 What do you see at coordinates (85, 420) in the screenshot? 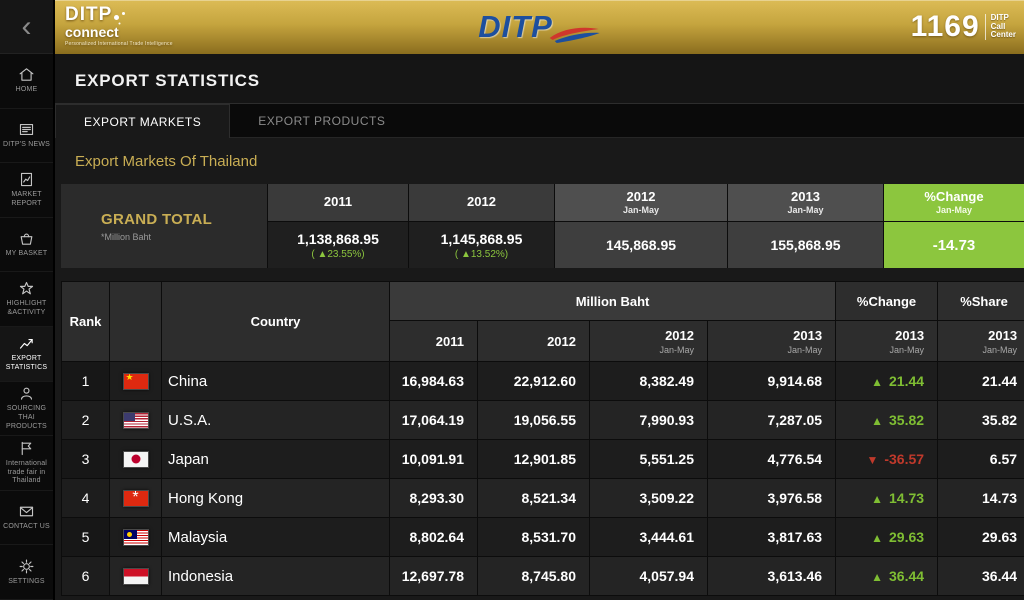
I see `rank-cell: 2` at bounding box center [85, 420].